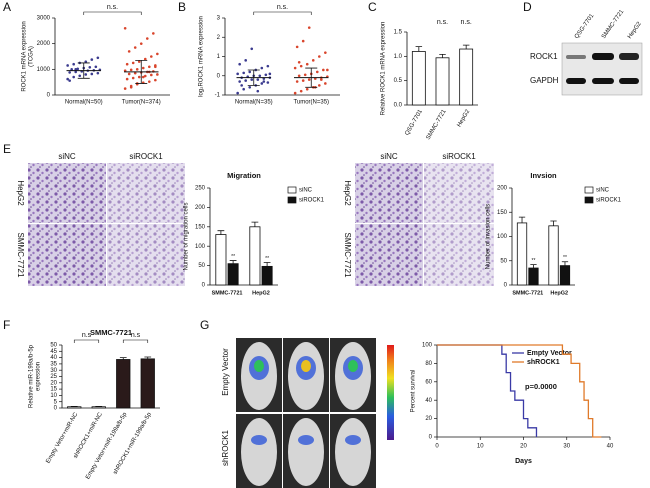 This screenshot has height=488, width=650. What do you see at coordinates (25, 56) in the screenshot?
I see `y-axis-label: ROCK1 mRNA expression` at bounding box center [25, 56].